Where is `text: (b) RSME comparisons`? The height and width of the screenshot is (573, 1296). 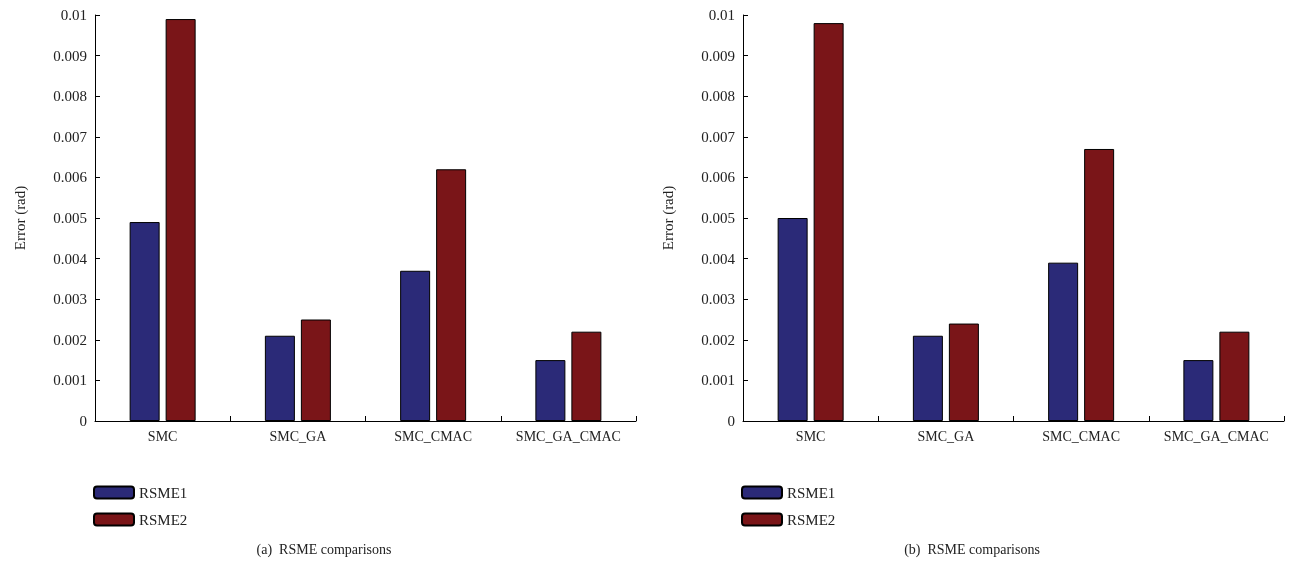 text: (b) RSME comparisons is located at coordinates (972, 549).